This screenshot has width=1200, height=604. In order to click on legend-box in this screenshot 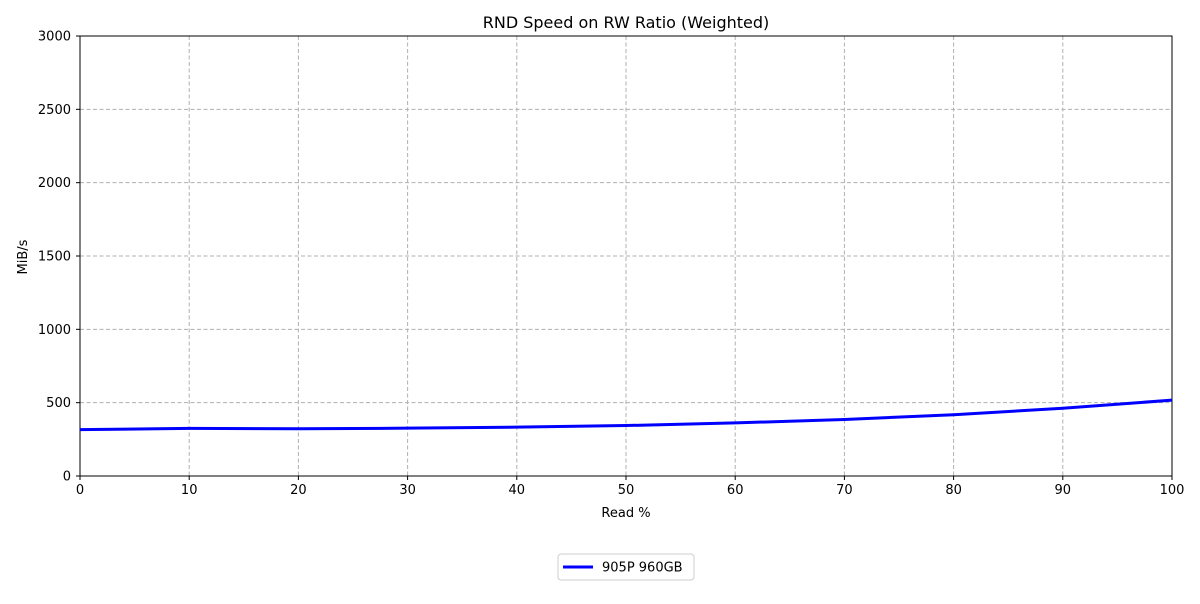, I will do `click(626, 567)`.